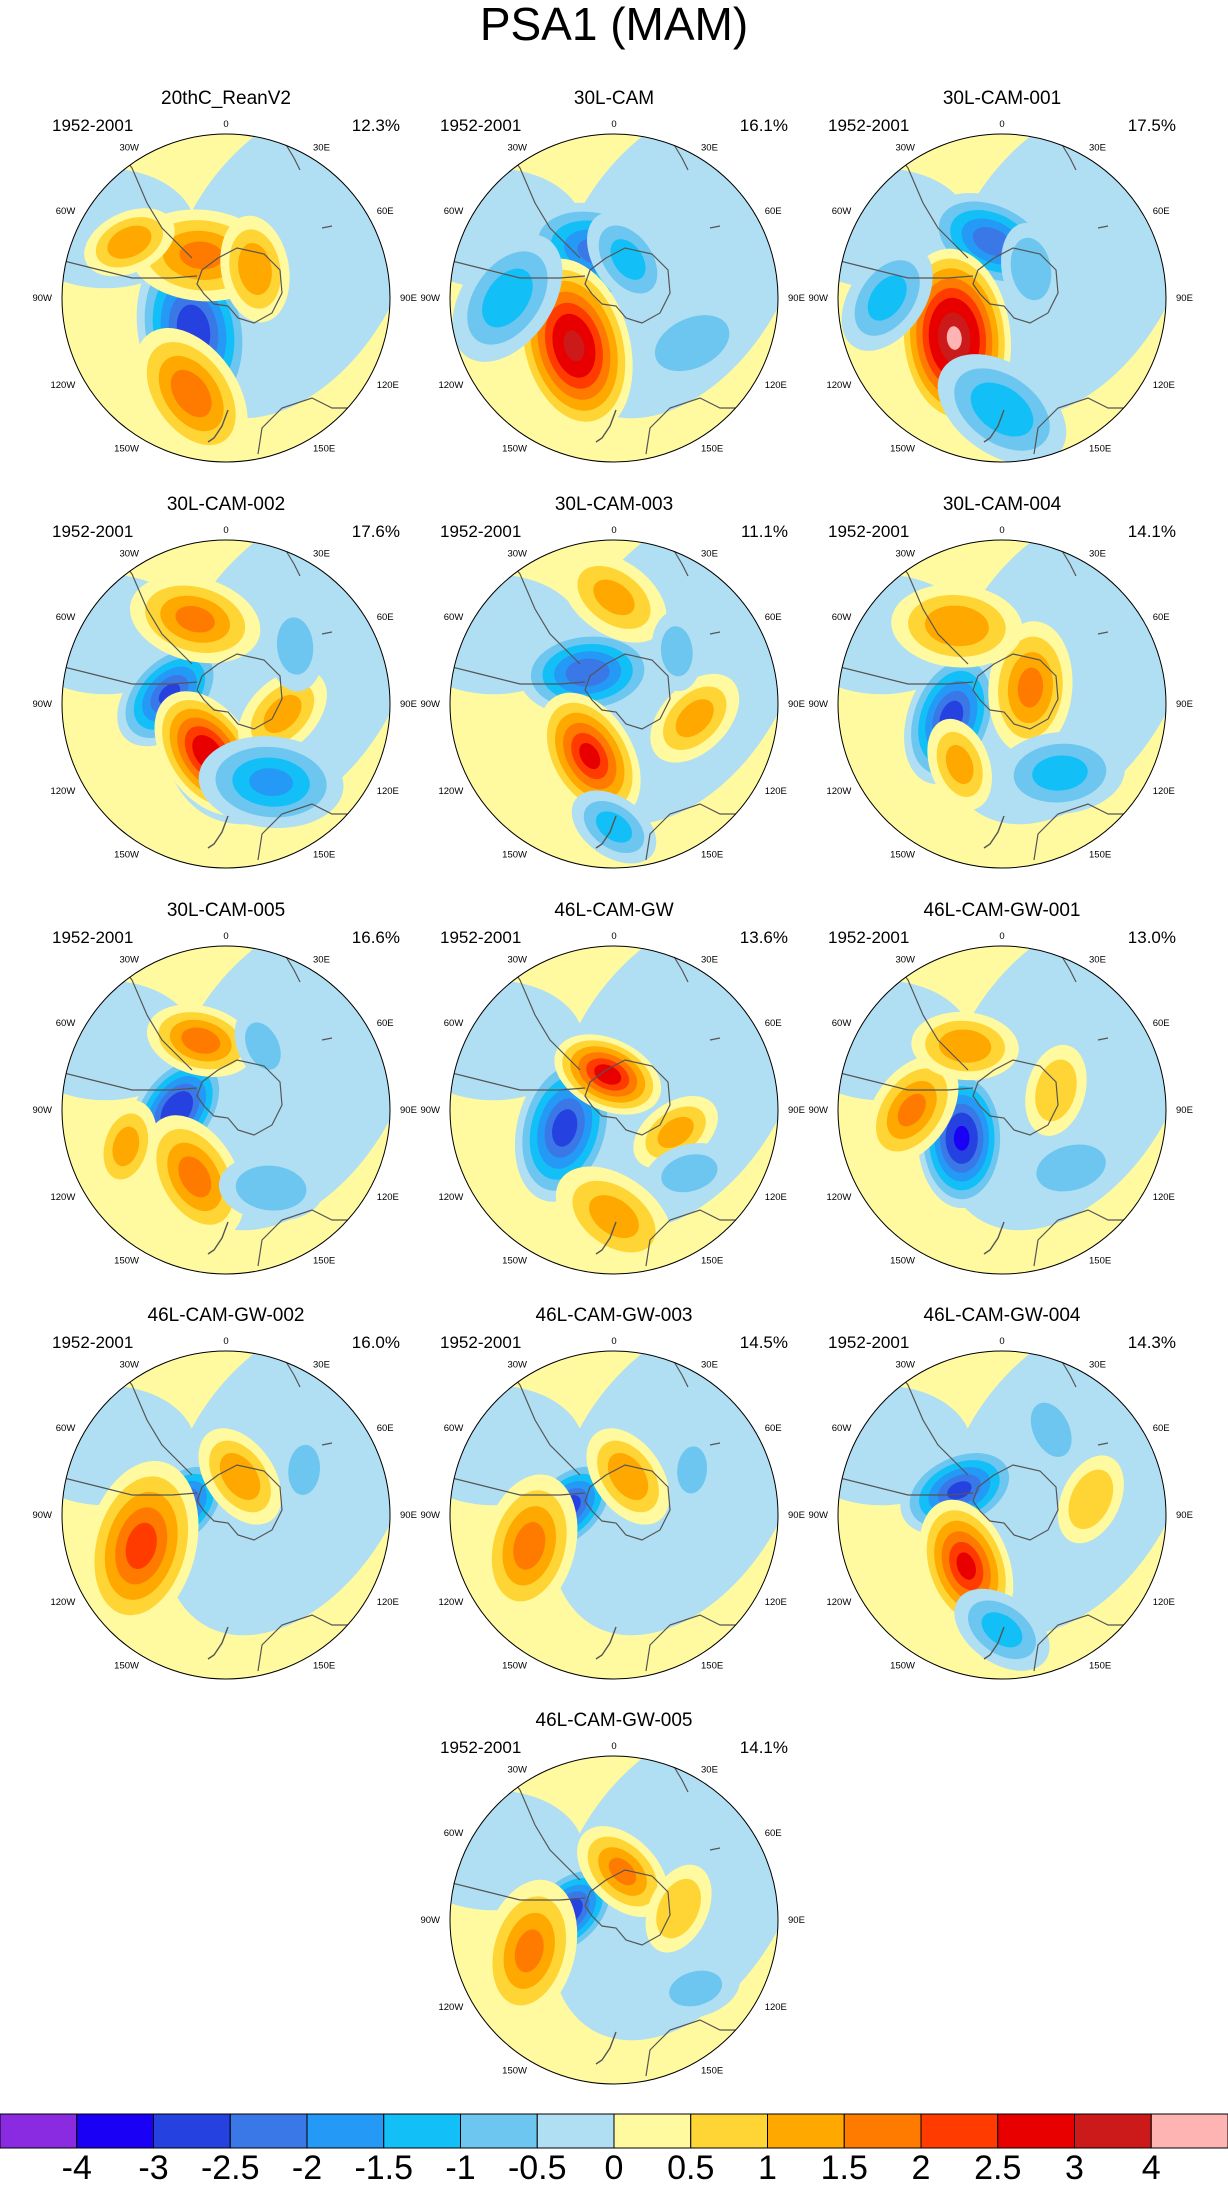 The width and height of the screenshot is (1228, 2187). I want to click on panel-title: 30L-CAM, so click(614, 98).